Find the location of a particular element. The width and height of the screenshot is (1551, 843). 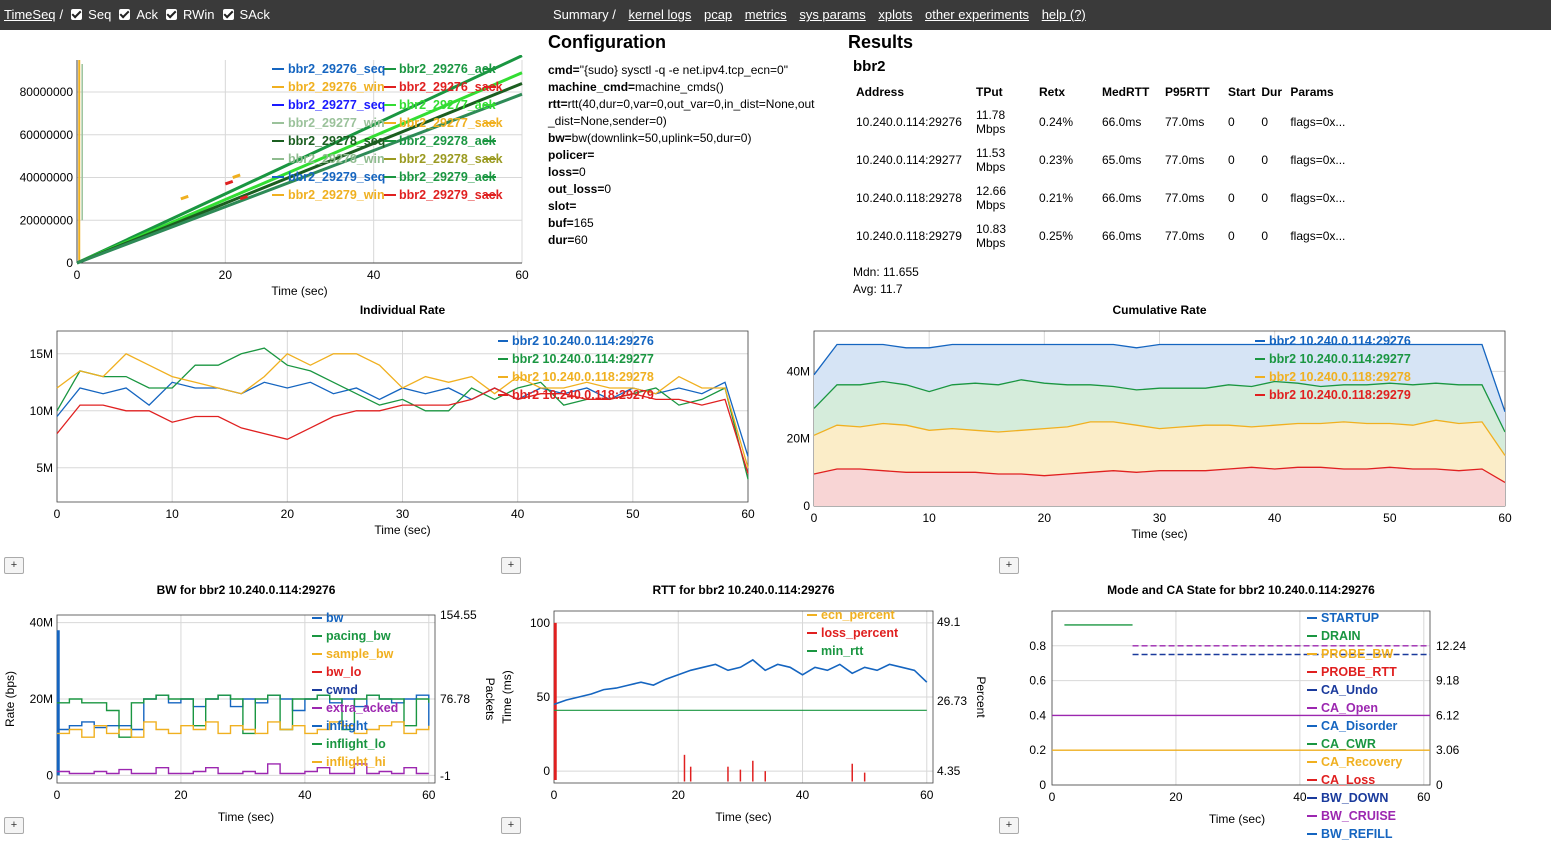

legend-entry: bbr2_29276_seq is located at coordinates (336, 69).